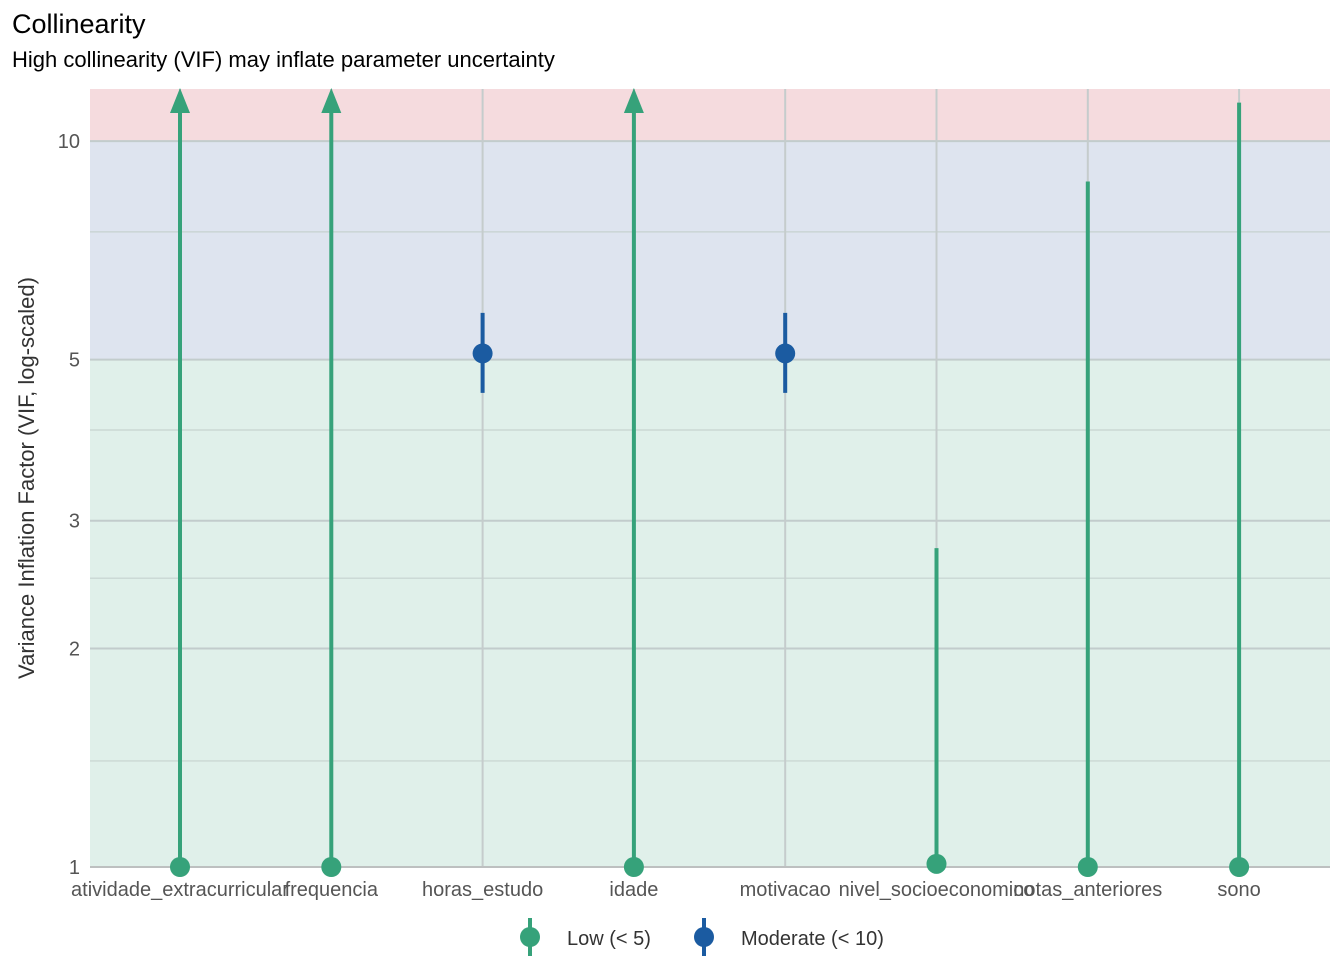 The height and width of the screenshot is (960, 1344). What do you see at coordinates (1239, 867) in the screenshot?
I see `point-sono` at bounding box center [1239, 867].